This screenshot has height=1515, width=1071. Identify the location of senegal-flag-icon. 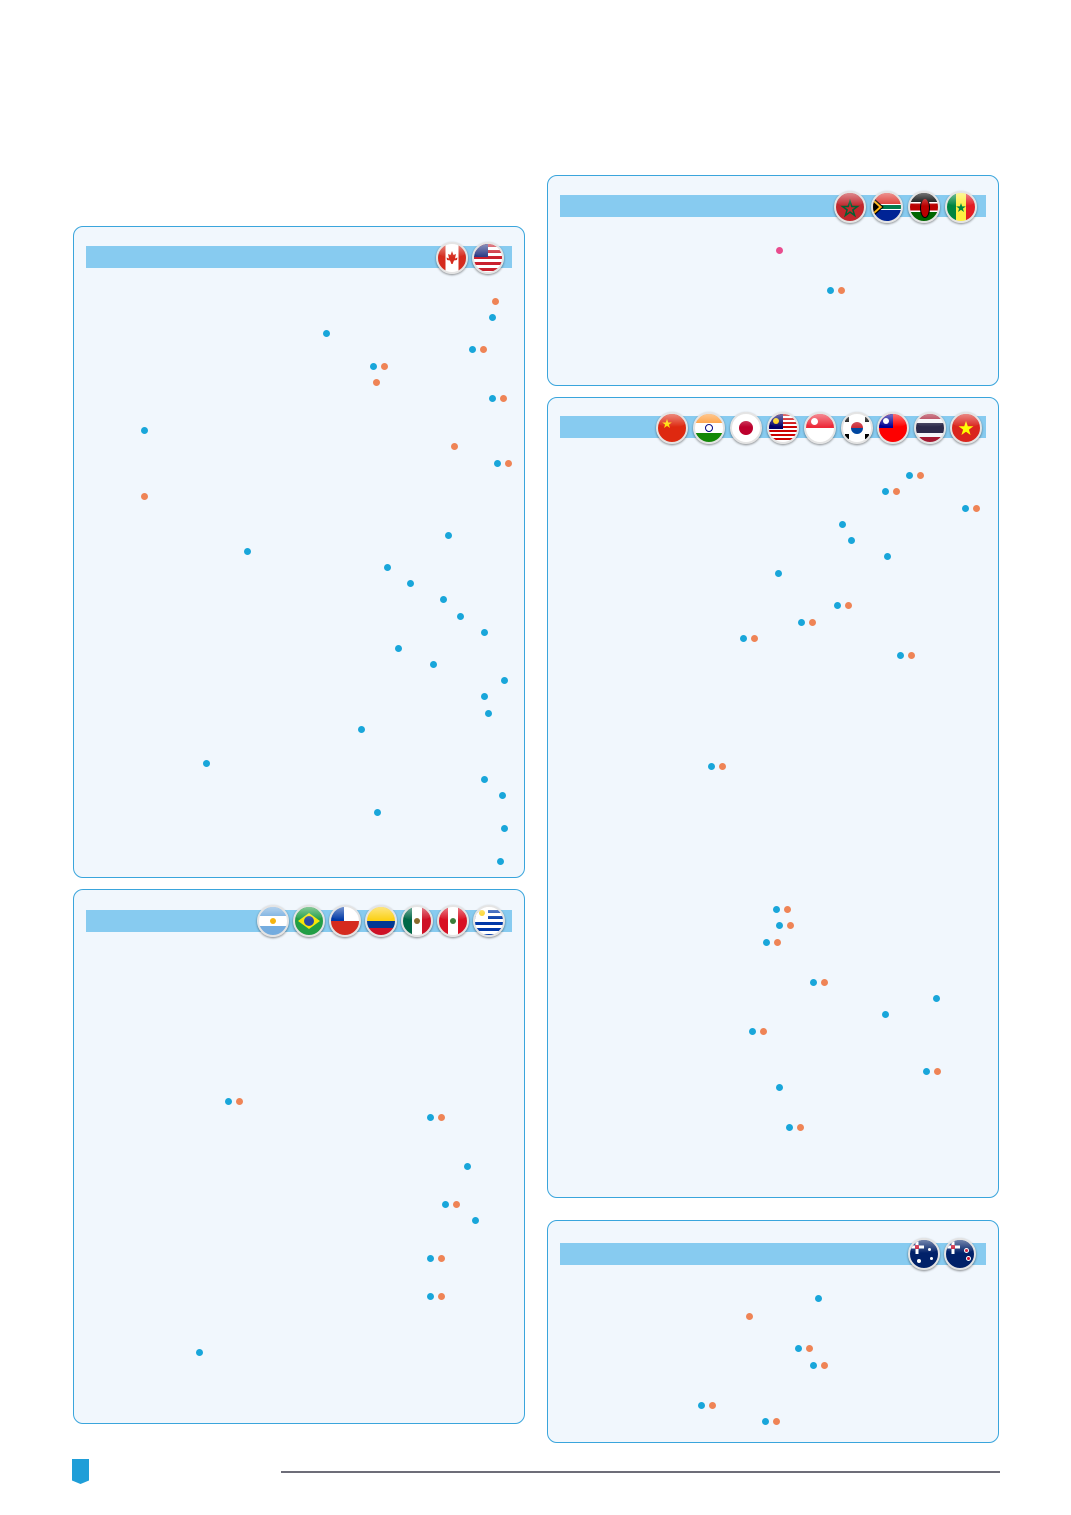
(961, 207).